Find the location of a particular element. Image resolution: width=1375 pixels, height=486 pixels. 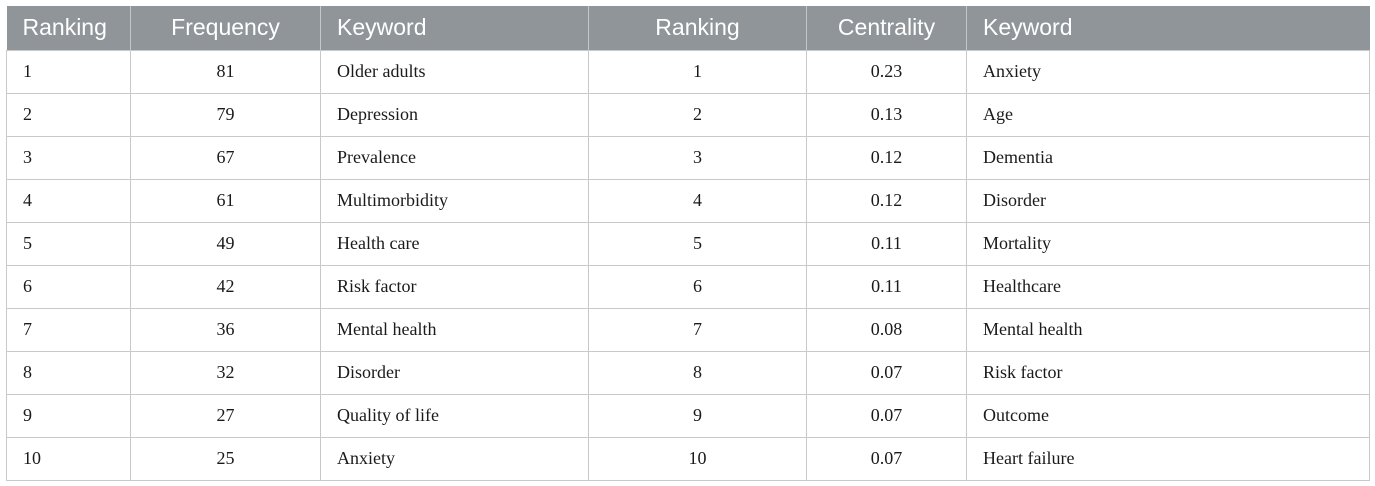

cell-ranking-centrality: 5 is located at coordinates (697, 243).